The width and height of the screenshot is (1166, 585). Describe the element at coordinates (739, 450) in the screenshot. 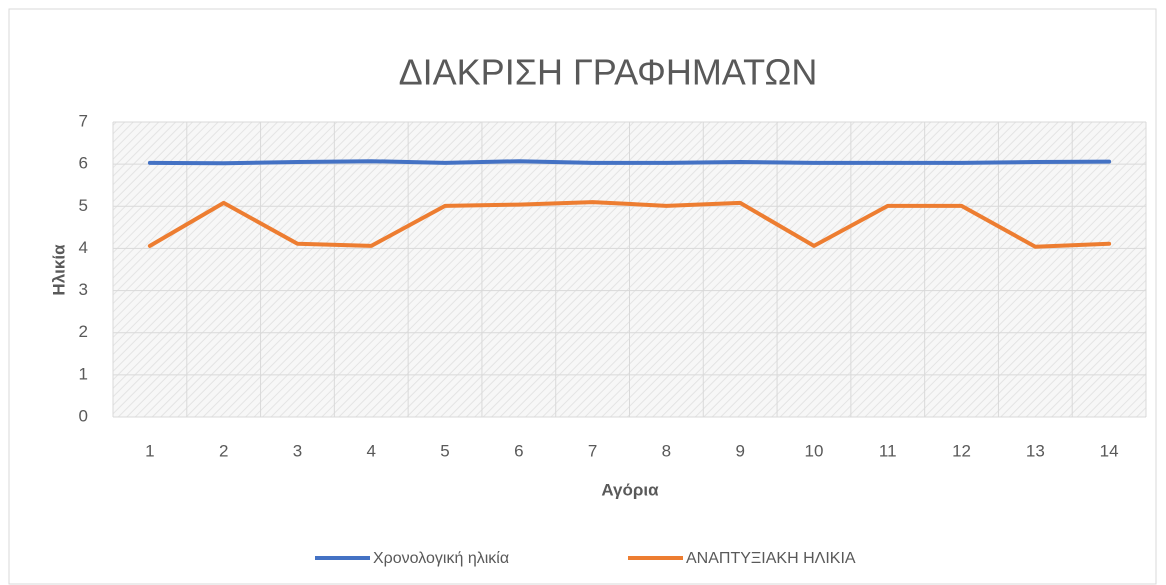

I see `x-tick-label: 9` at that location.